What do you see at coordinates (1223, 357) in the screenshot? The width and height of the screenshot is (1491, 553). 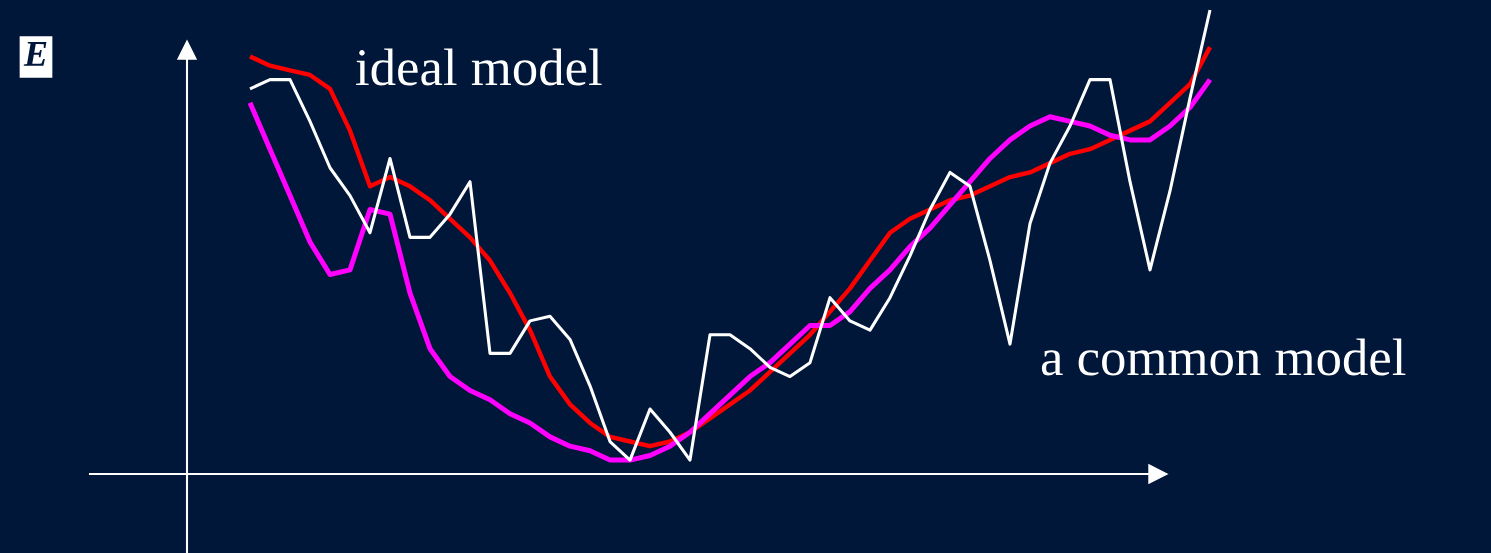 I see `series-label: a common model` at bounding box center [1223, 357].